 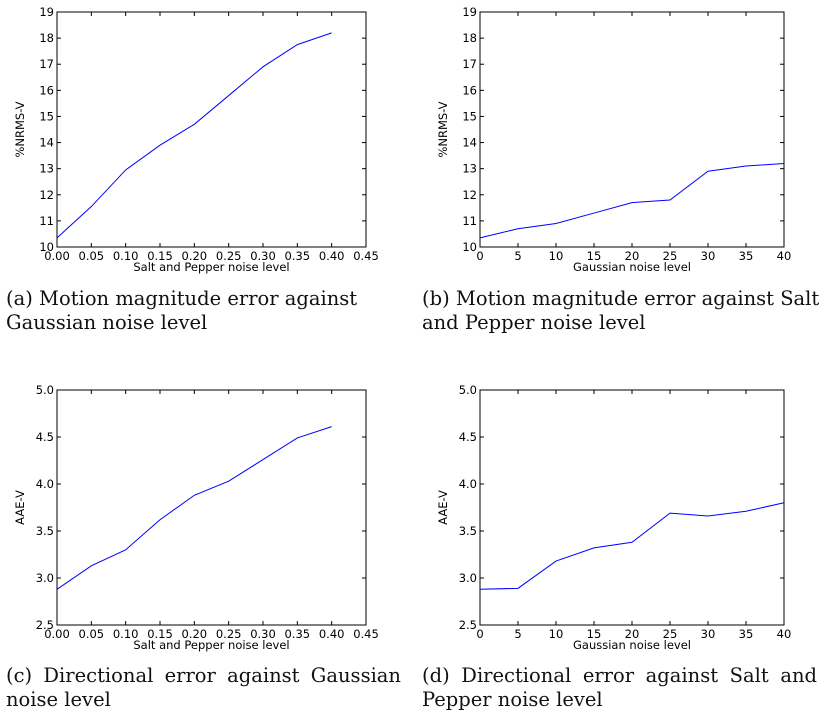 What do you see at coordinates (211, 267) in the screenshot?
I see `x-axis-label-a: Salt and Pepper noise level` at bounding box center [211, 267].